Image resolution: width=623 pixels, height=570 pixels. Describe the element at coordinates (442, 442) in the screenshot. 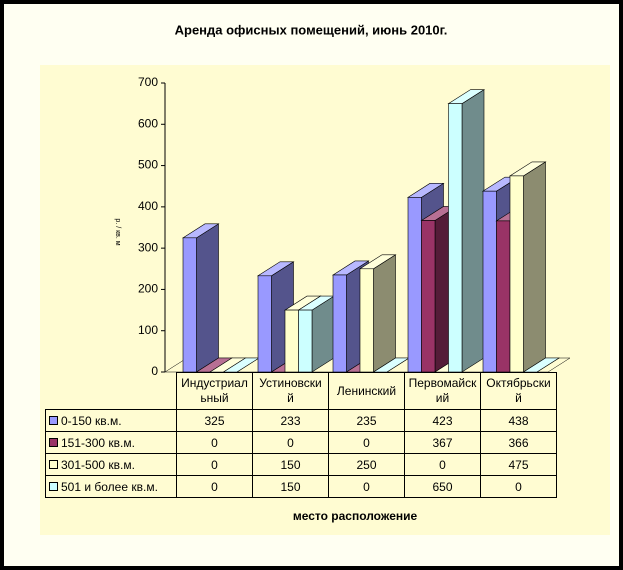

I see `table-value: 367` at that location.